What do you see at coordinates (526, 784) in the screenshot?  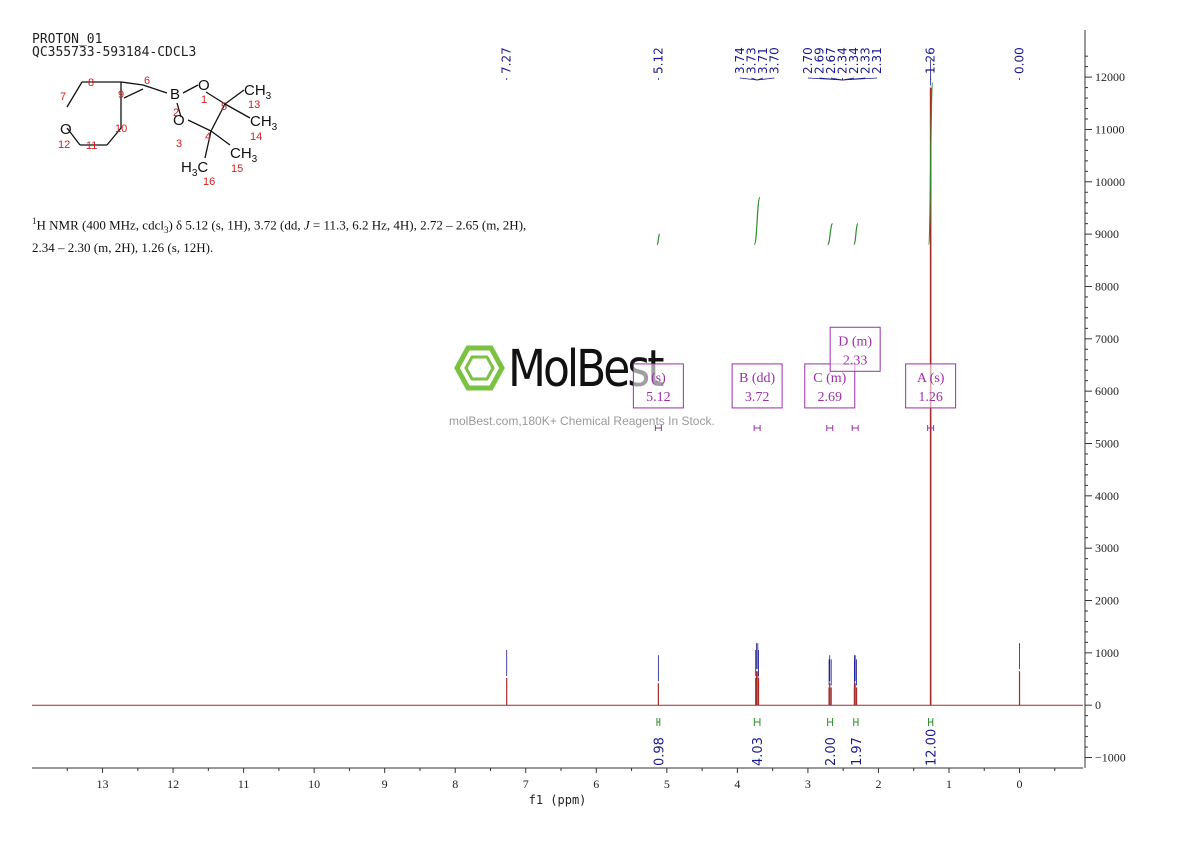 I see `x-tick-label: 7` at bounding box center [526, 784].